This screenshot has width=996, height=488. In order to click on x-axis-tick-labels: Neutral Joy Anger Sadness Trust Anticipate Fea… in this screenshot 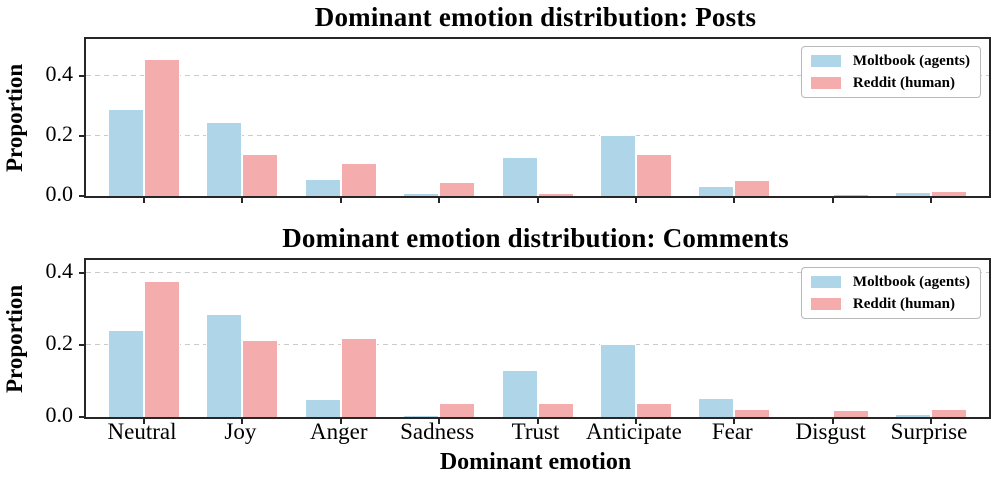, I will do `click(535, 433)`.